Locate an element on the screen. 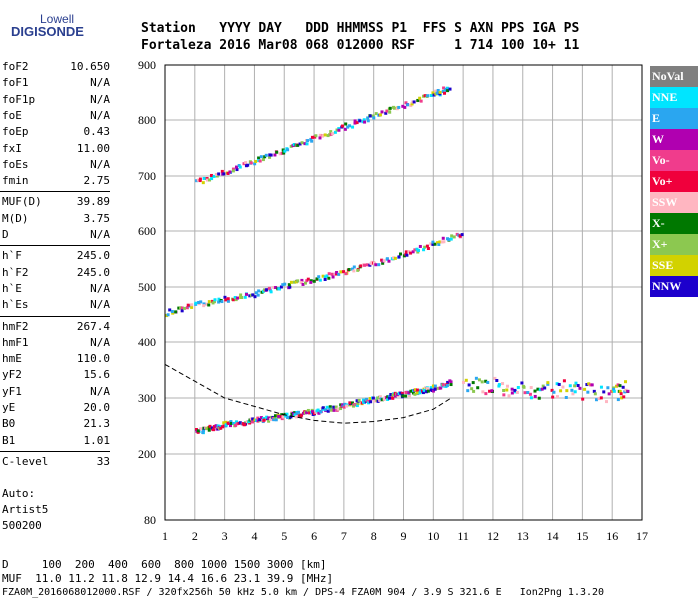  x-tick-label: 15 is located at coordinates (582, 536).